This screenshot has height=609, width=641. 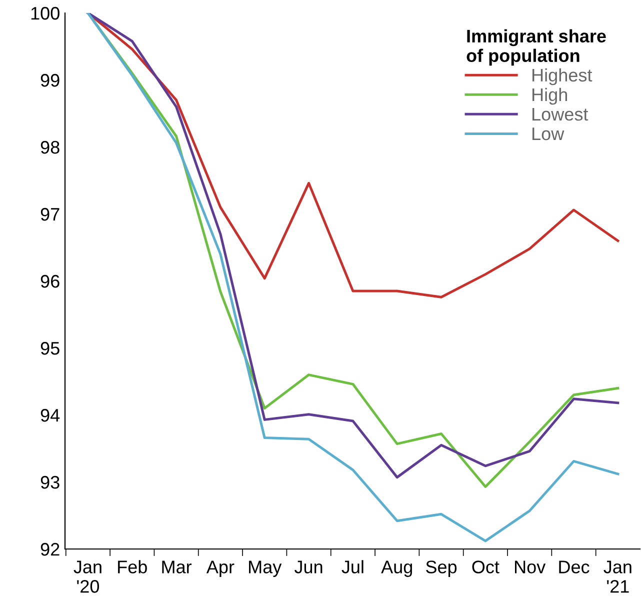 I want to click on y-tick-label: 99, so click(x=50, y=80).